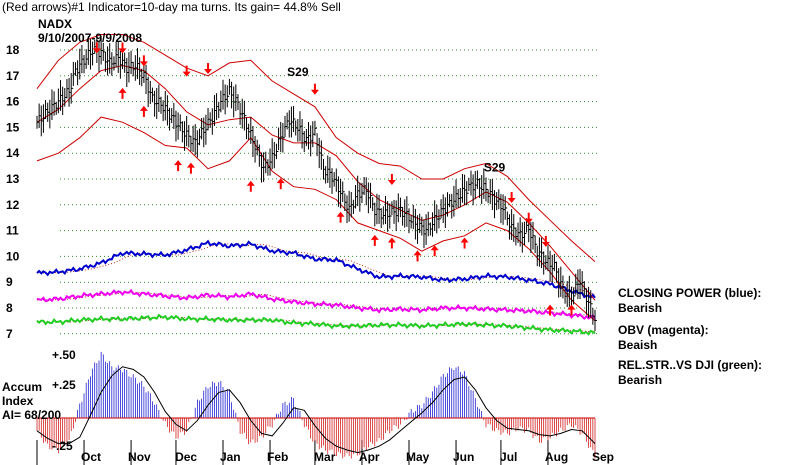  What do you see at coordinates (9, 308) in the screenshot?
I see `price-tick-label: 8` at bounding box center [9, 308].